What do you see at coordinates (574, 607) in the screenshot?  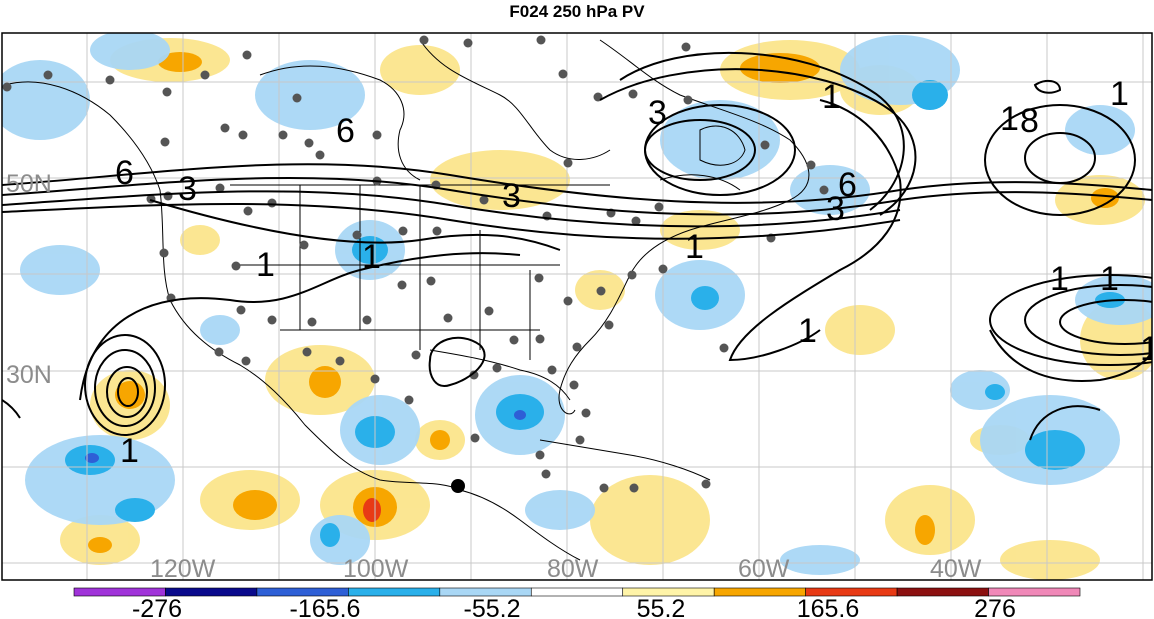 I see `colorbar-labels: -276 -165.6 -55.2 55.2 165.6 276` at bounding box center [574, 607].